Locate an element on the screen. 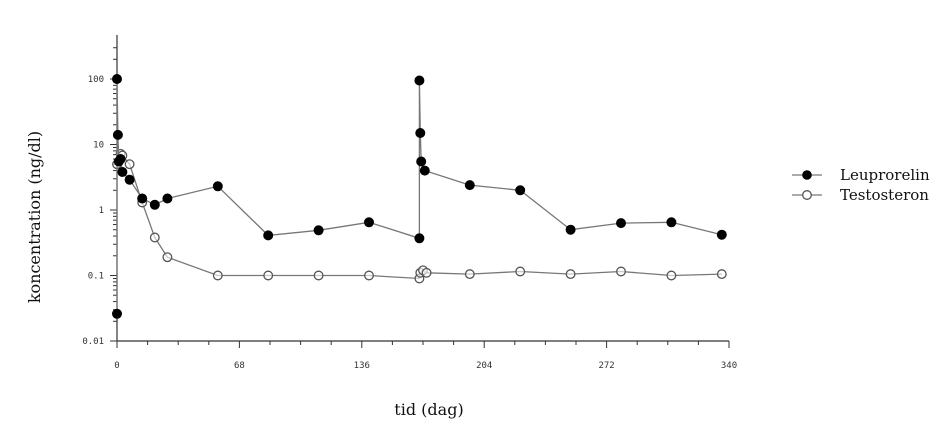 Image resolution: width=941 pixels, height=432 pixels. x-tick-label: 136 is located at coordinates (362, 366).